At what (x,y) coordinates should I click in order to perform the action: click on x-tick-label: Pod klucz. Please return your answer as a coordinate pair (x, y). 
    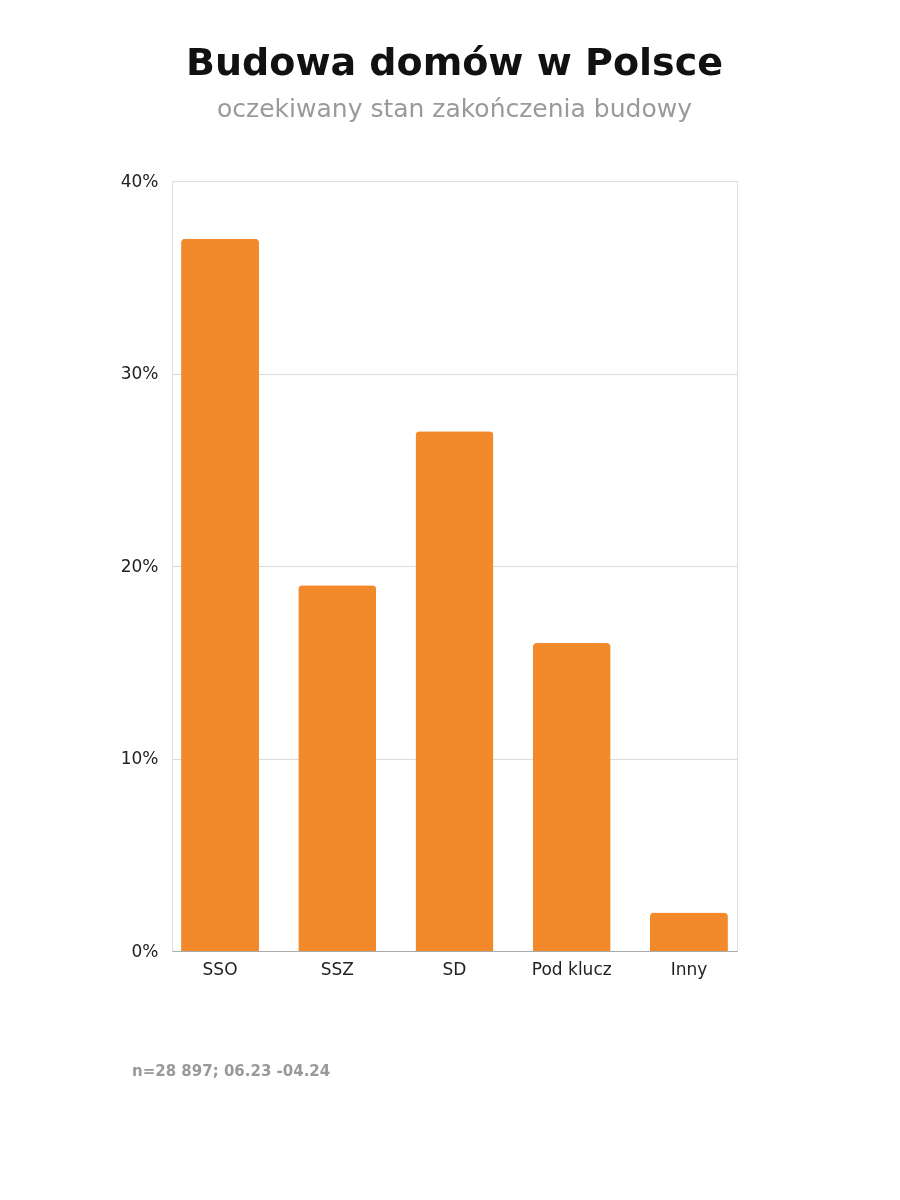
    Looking at the image, I should click on (571, 968).